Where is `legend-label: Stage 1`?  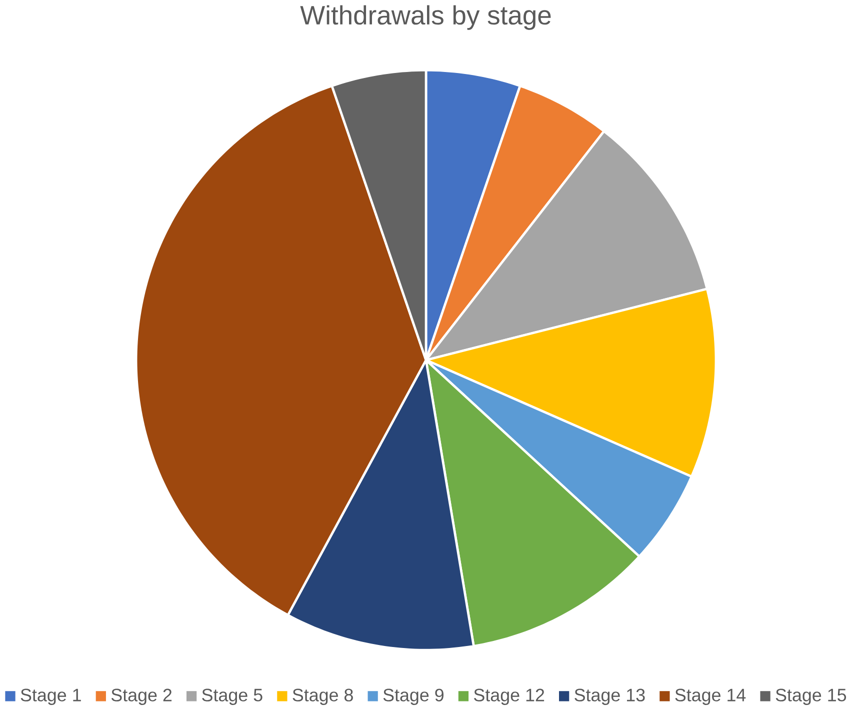 legend-label: Stage 1 is located at coordinates (50, 696).